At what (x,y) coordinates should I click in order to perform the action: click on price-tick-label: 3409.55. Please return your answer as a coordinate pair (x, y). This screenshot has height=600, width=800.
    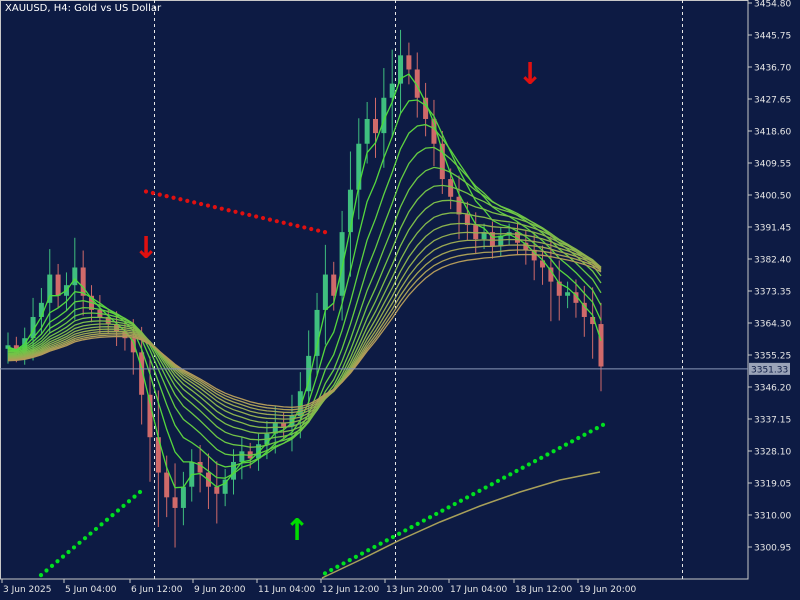
    Looking at the image, I should click on (772, 165).